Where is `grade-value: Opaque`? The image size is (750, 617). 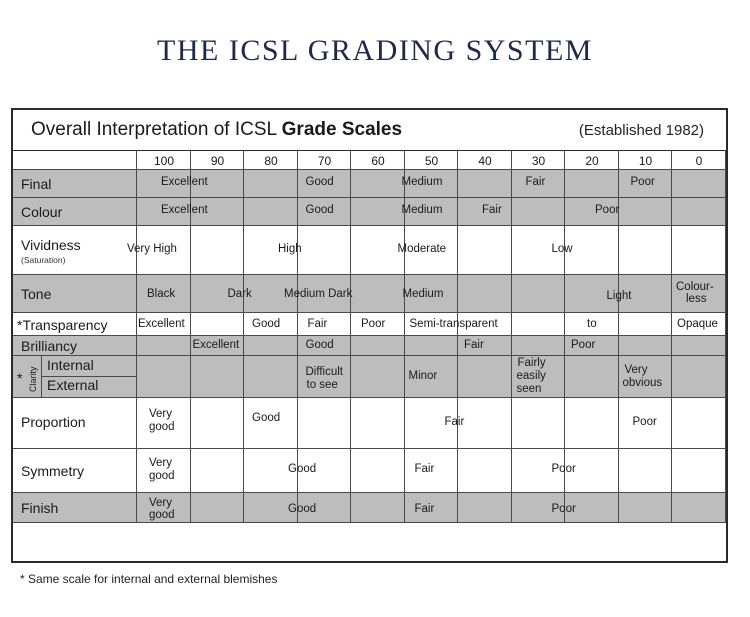
grade-value: Opaque is located at coordinates (697, 324).